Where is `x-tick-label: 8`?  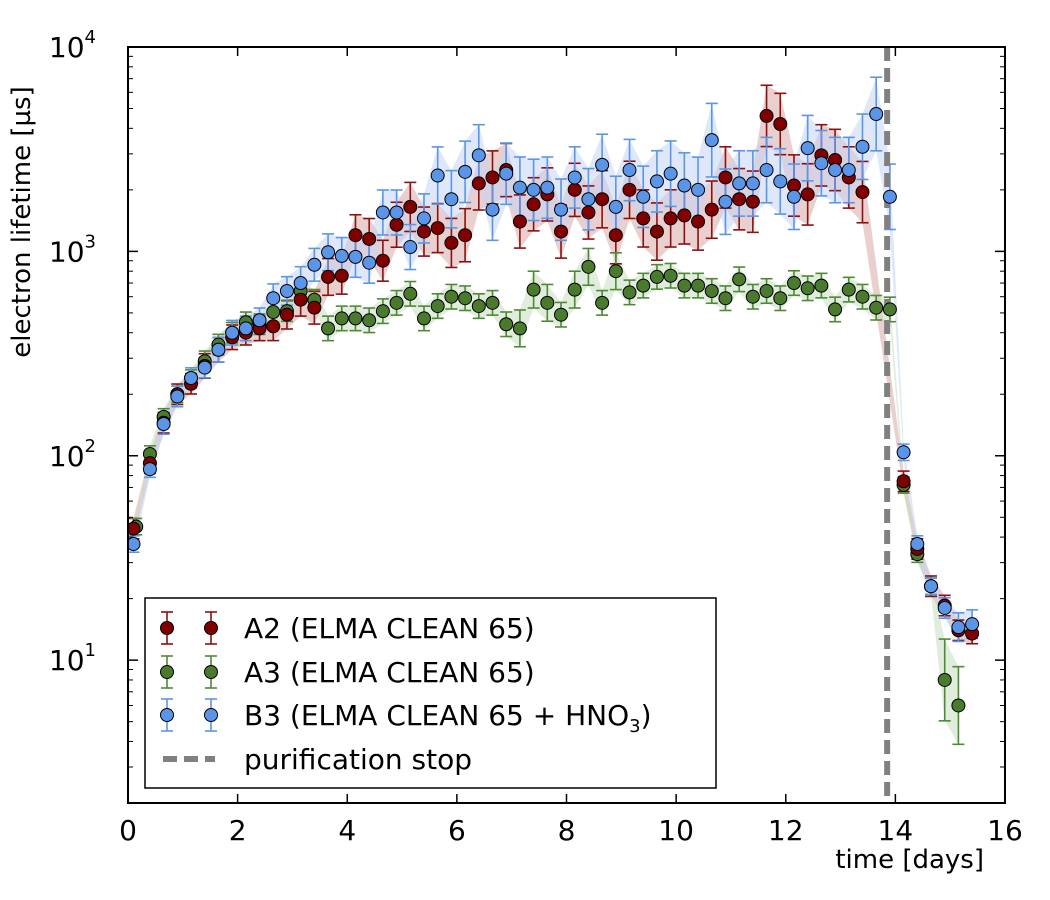
x-tick-label: 8 is located at coordinates (567, 830).